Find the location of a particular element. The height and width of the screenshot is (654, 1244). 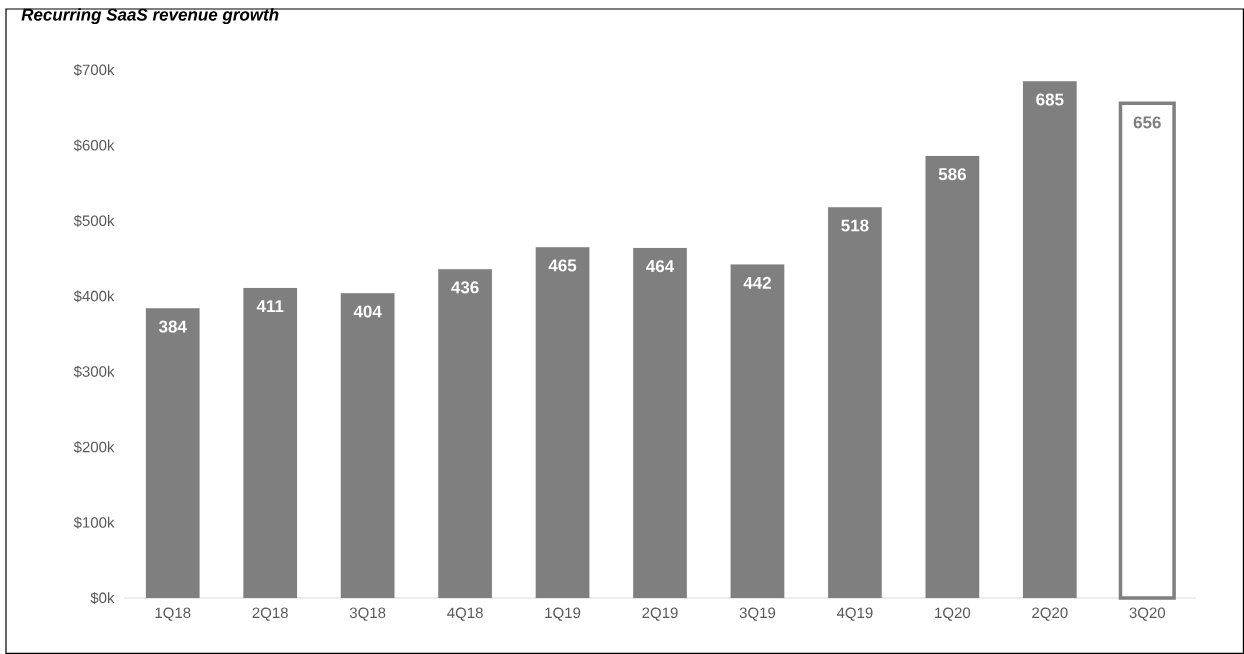

x-tick-label: 2Q20 is located at coordinates (1050, 614).